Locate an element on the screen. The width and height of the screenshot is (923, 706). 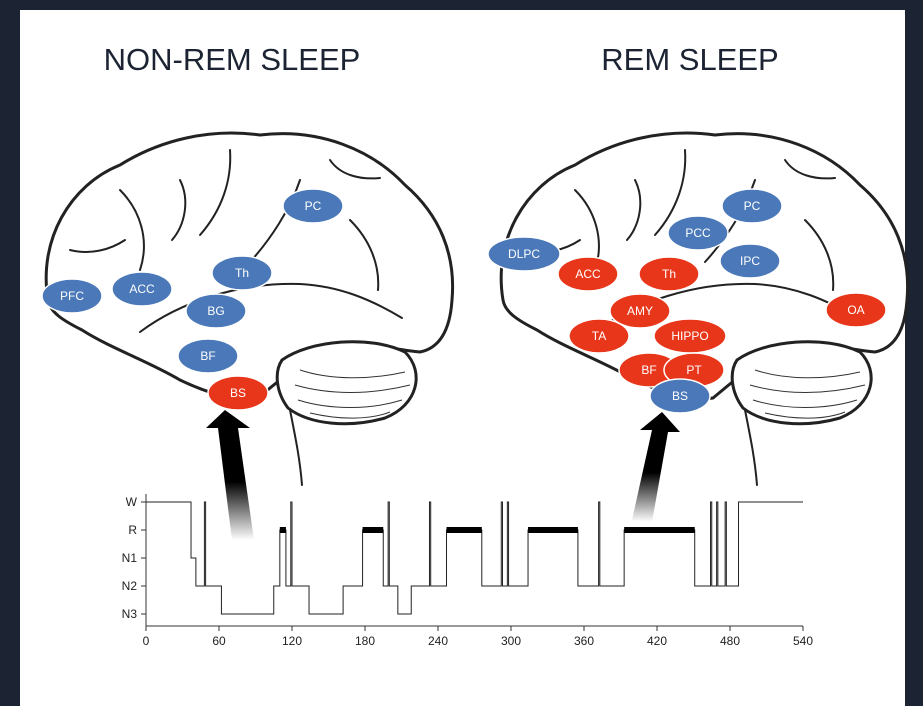
arrow-left is located at coordinates (230, 475).